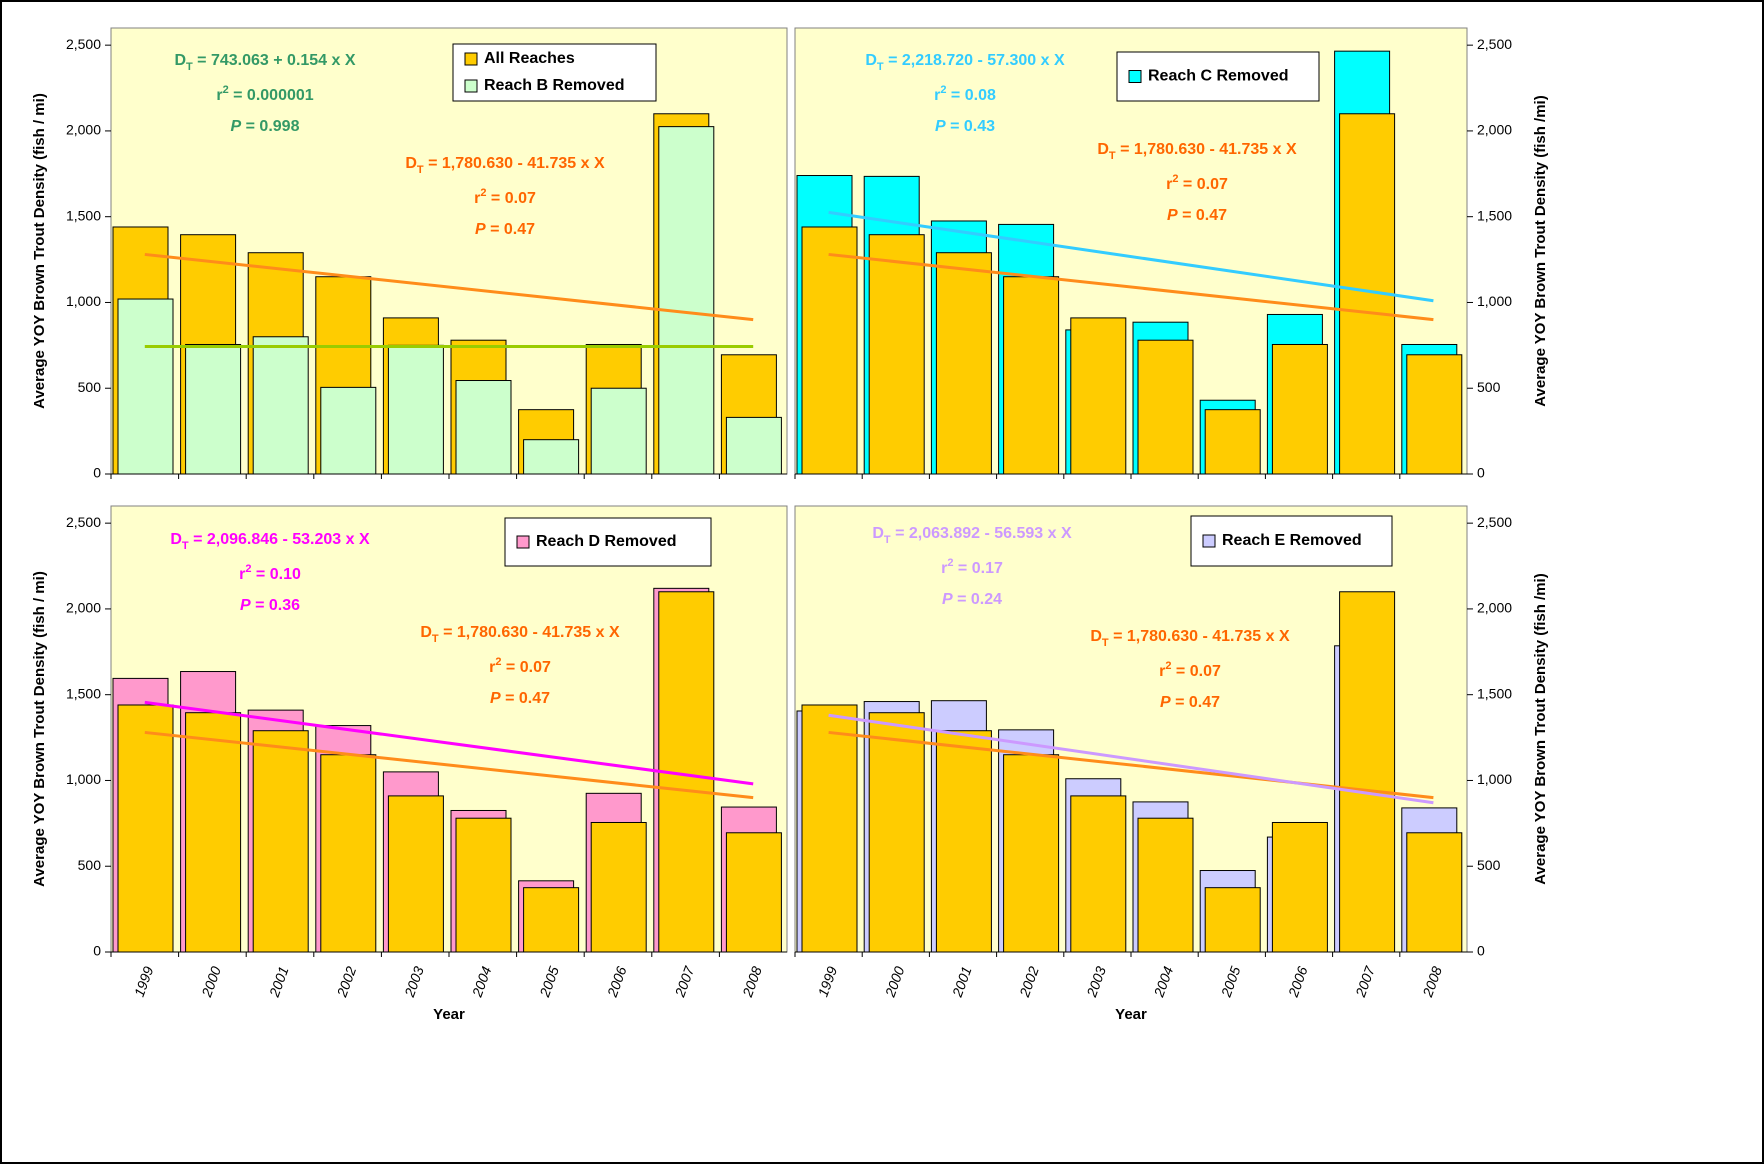 The width and height of the screenshot is (1764, 1164). I want to click on equation-part: = 2,218.720 - 57.300 x X, so click(974, 60).